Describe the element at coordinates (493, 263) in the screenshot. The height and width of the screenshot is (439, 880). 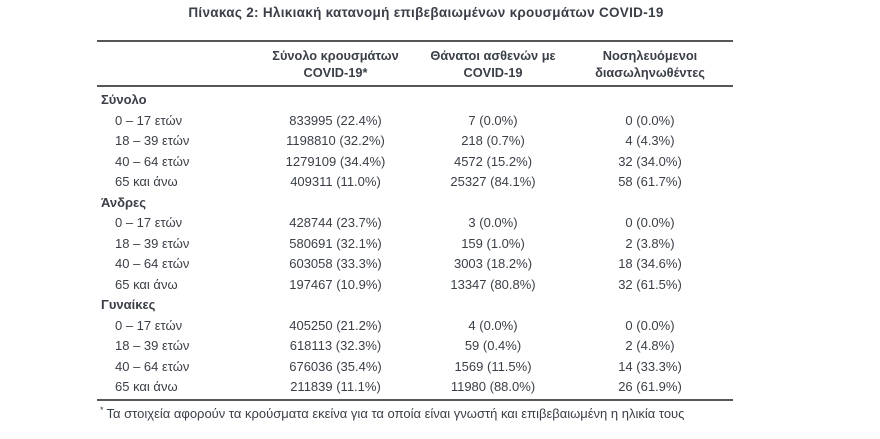
I see `deaths-cell: 3003 (18.2%)` at that location.